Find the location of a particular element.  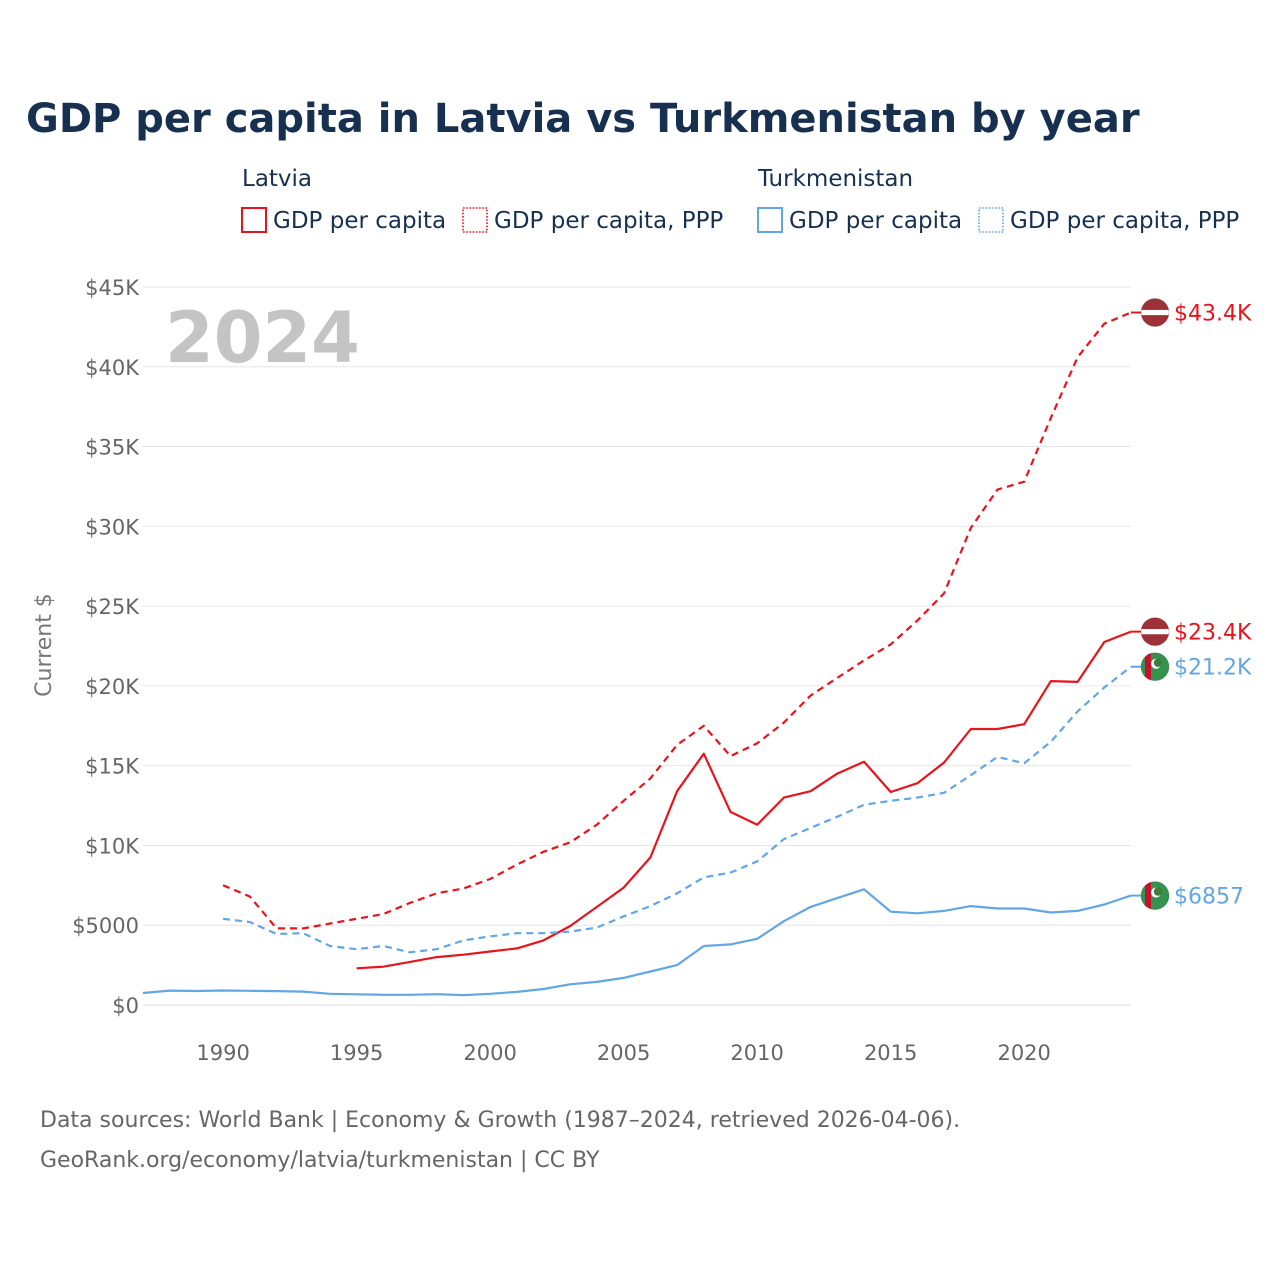

y-tick-label: $0 is located at coordinates (125, 1006).